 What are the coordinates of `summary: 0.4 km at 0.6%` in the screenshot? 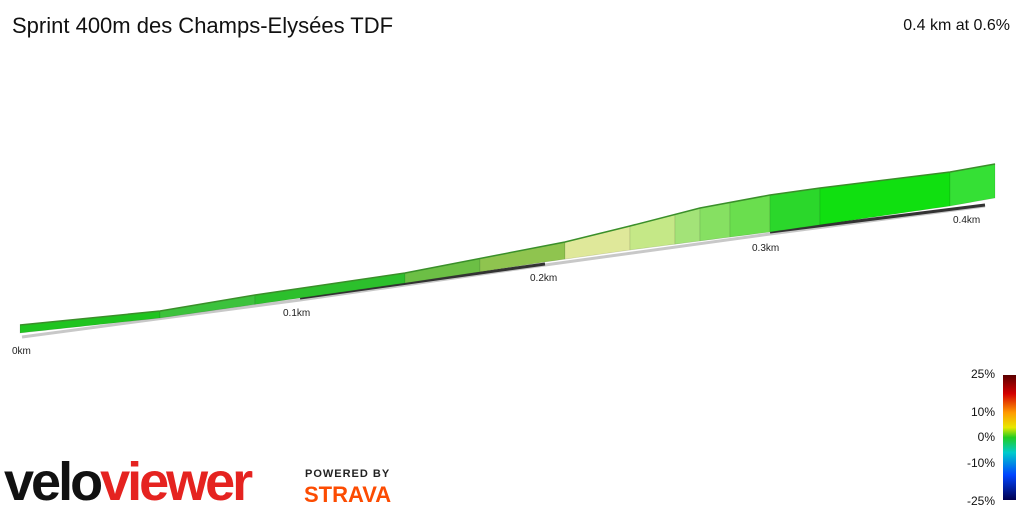 It's located at (956, 25).